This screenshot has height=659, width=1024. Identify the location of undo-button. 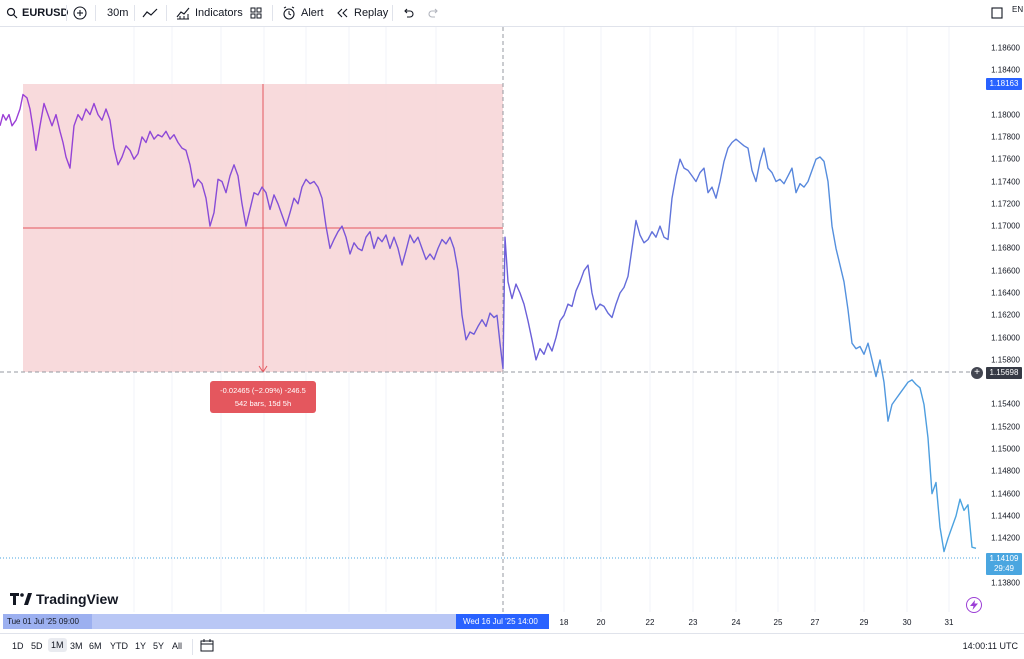
(408, 13).